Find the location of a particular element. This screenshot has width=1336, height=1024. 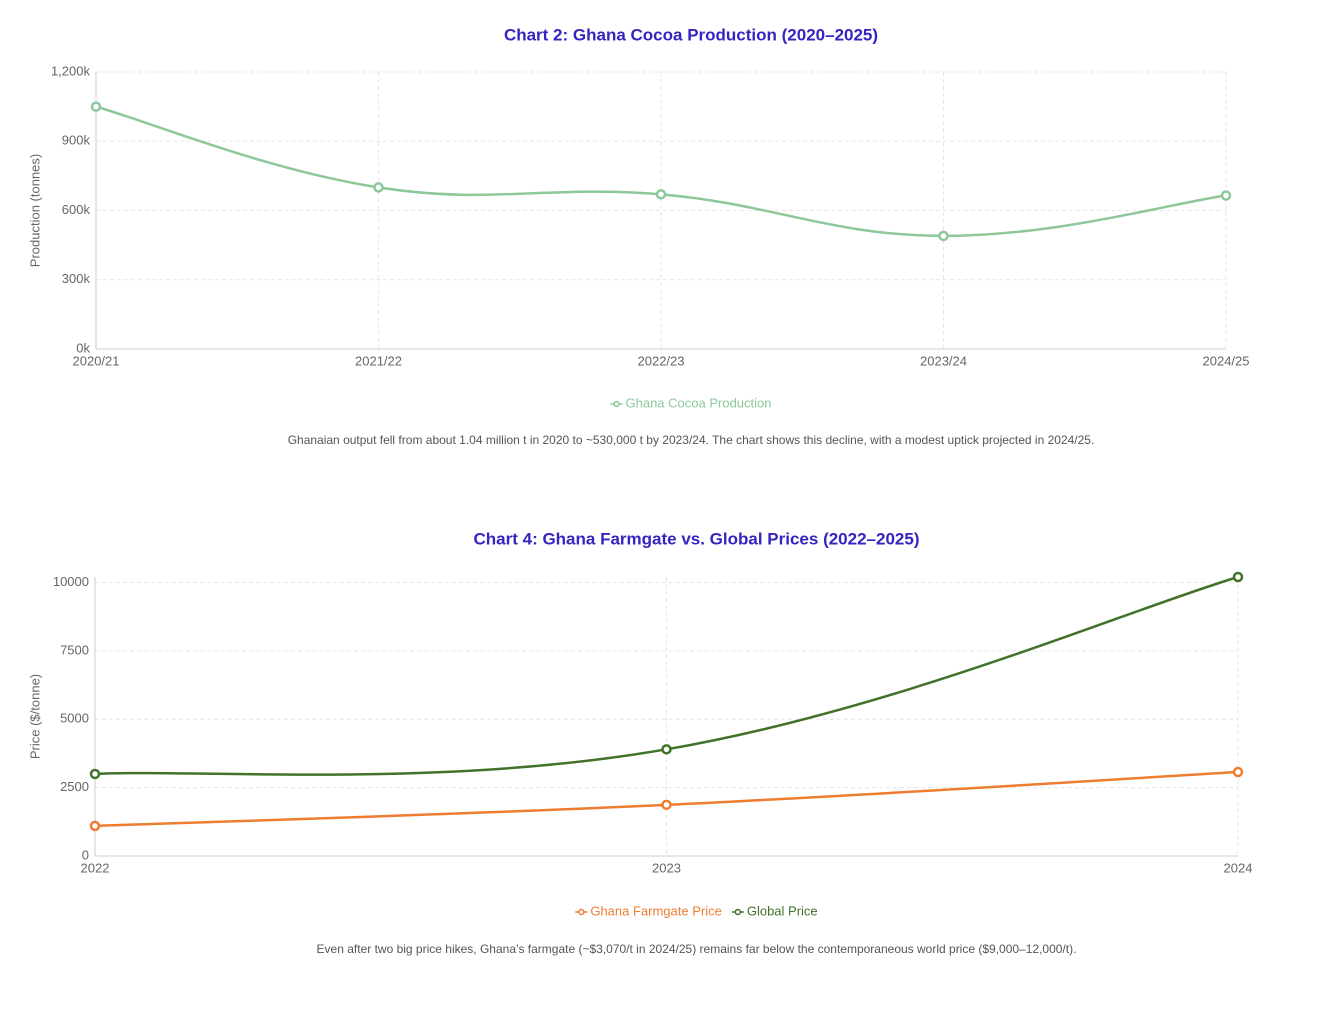

y-tick-label: 10000 is located at coordinates (71, 581).